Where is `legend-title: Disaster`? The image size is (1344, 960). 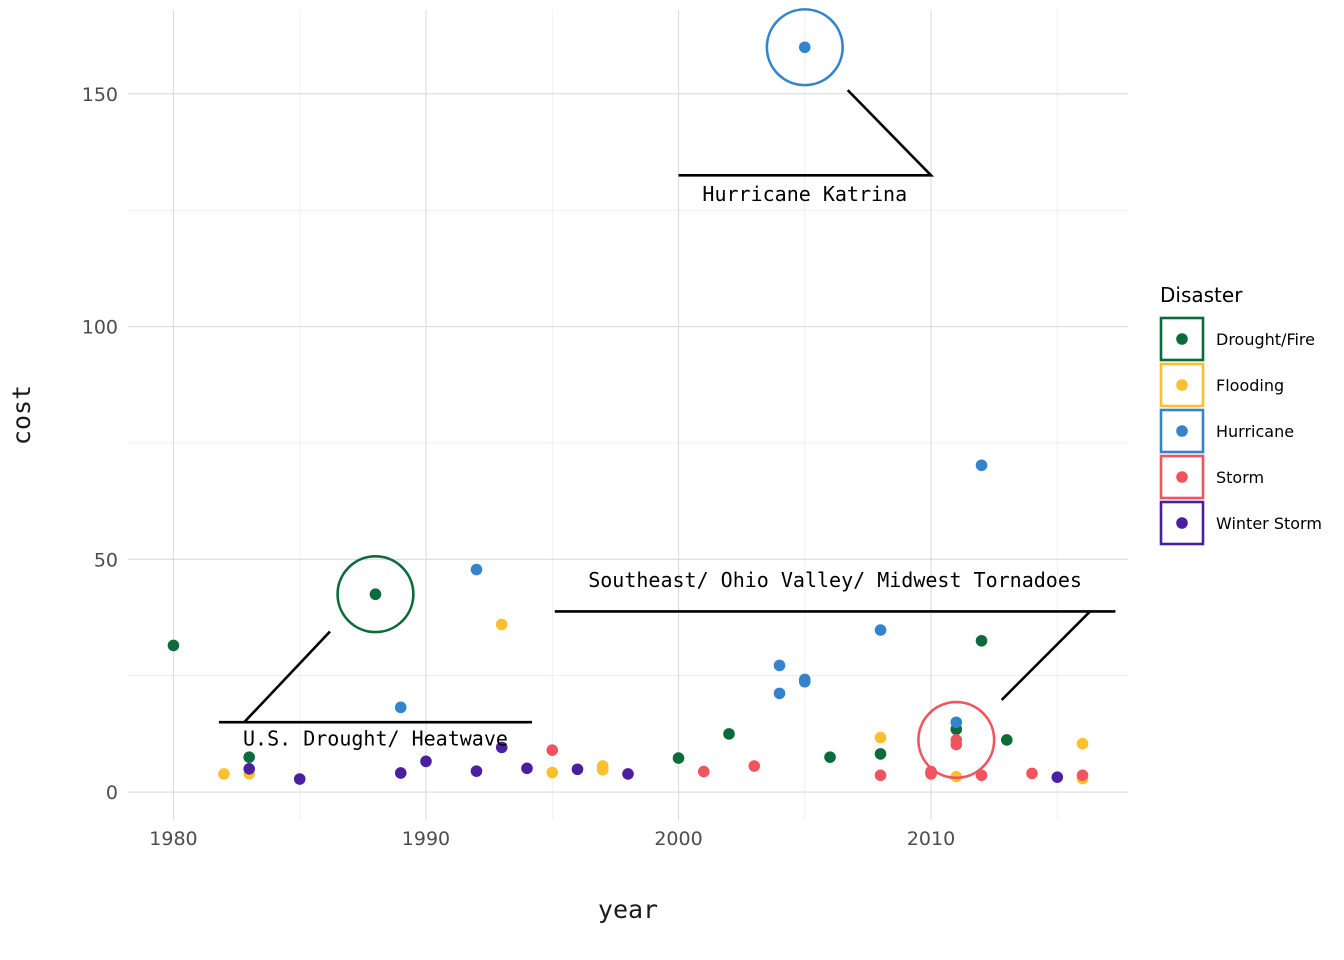
legend-title: Disaster is located at coordinates (1201, 295).